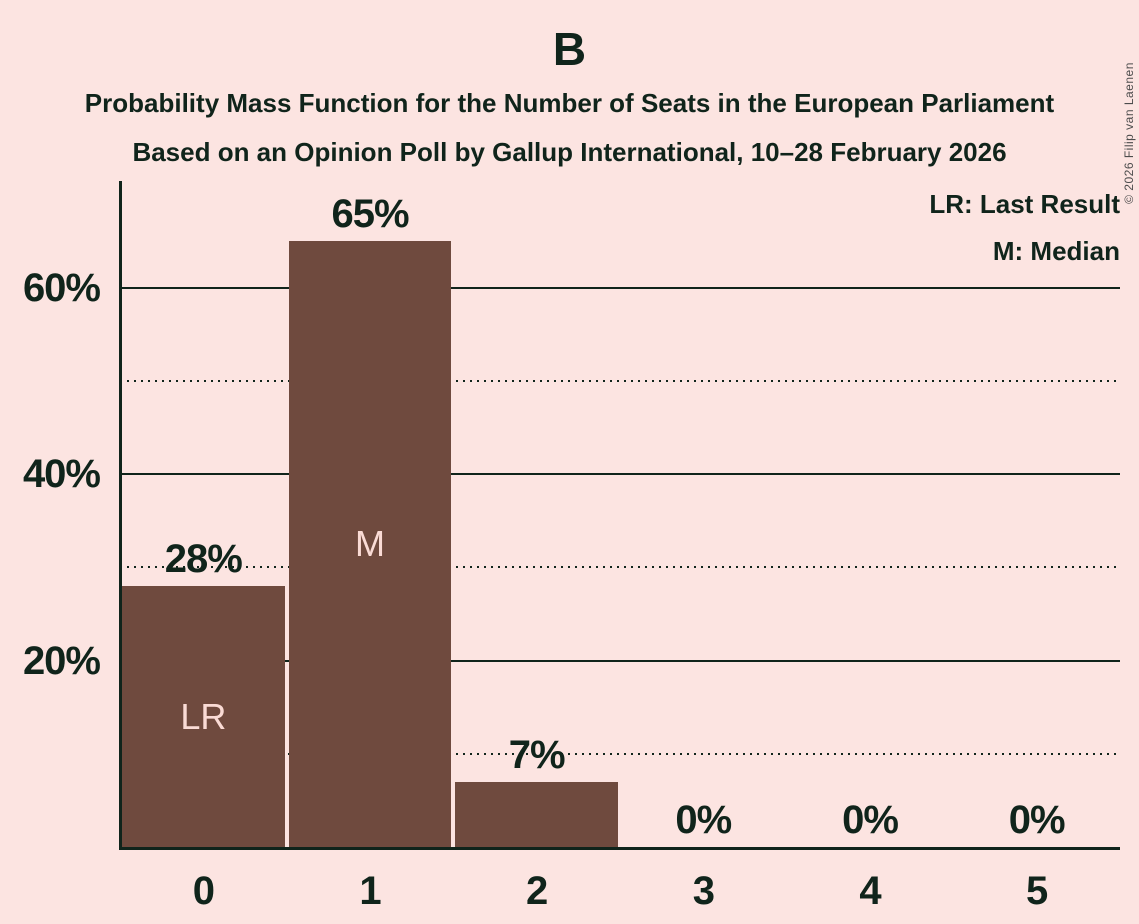 This screenshot has width=1139, height=924. I want to click on legend-last-result: LR: Last Result, so click(1024, 204).